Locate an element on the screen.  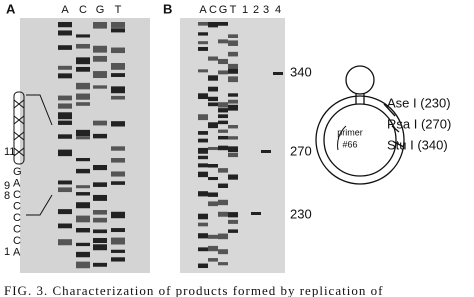
sequence-number: 9 is located at coordinates (7, 186).